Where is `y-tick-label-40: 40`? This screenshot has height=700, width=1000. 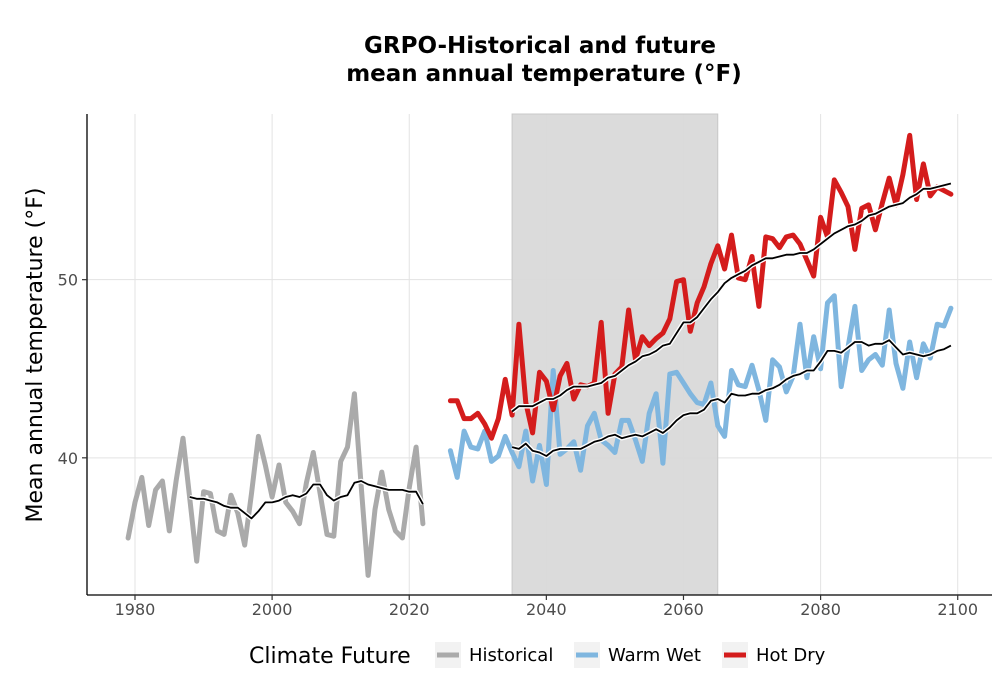 y-tick-label-40: 40 is located at coordinates (68, 458).